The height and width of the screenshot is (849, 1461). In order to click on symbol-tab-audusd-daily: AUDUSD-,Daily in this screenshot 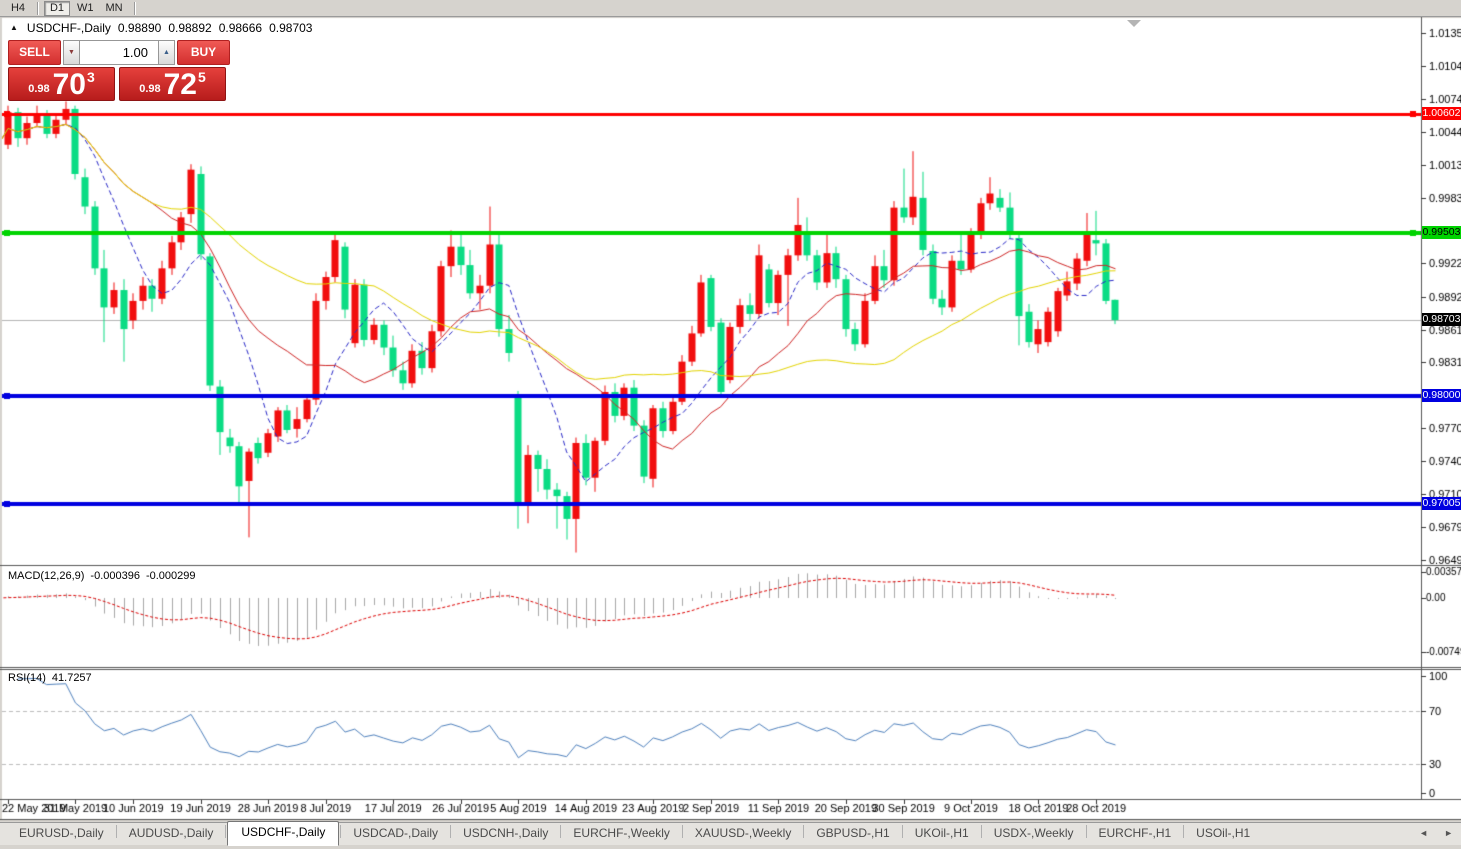, I will do `click(171, 833)`.